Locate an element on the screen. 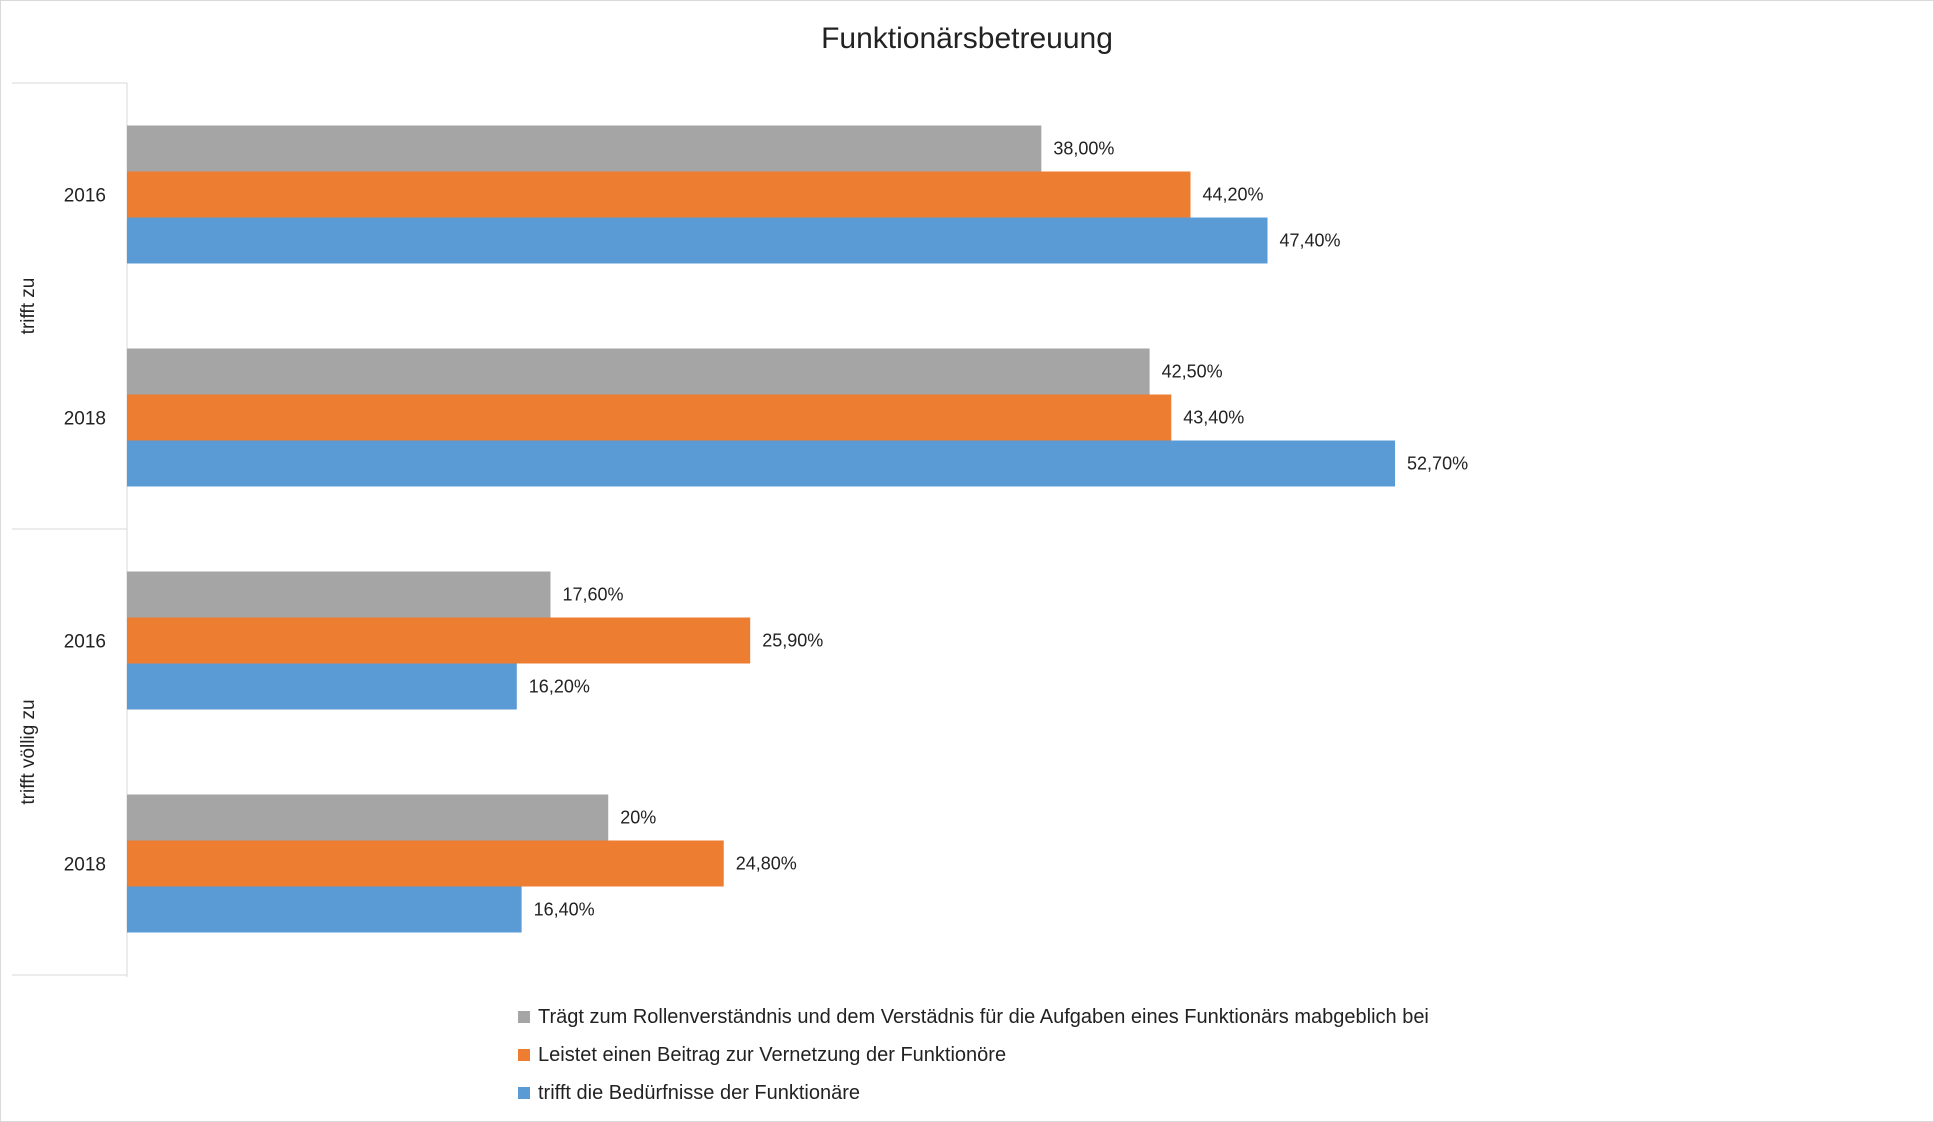  data-label: 44,20% is located at coordinates (1233, 195).